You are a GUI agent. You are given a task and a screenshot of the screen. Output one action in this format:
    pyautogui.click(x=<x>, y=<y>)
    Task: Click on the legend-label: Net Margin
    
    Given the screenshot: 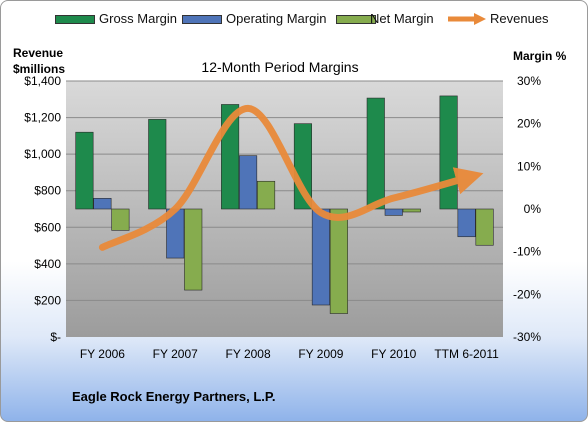 What is the action you would take?
    pyautogui.click(x=402, y=18)
    